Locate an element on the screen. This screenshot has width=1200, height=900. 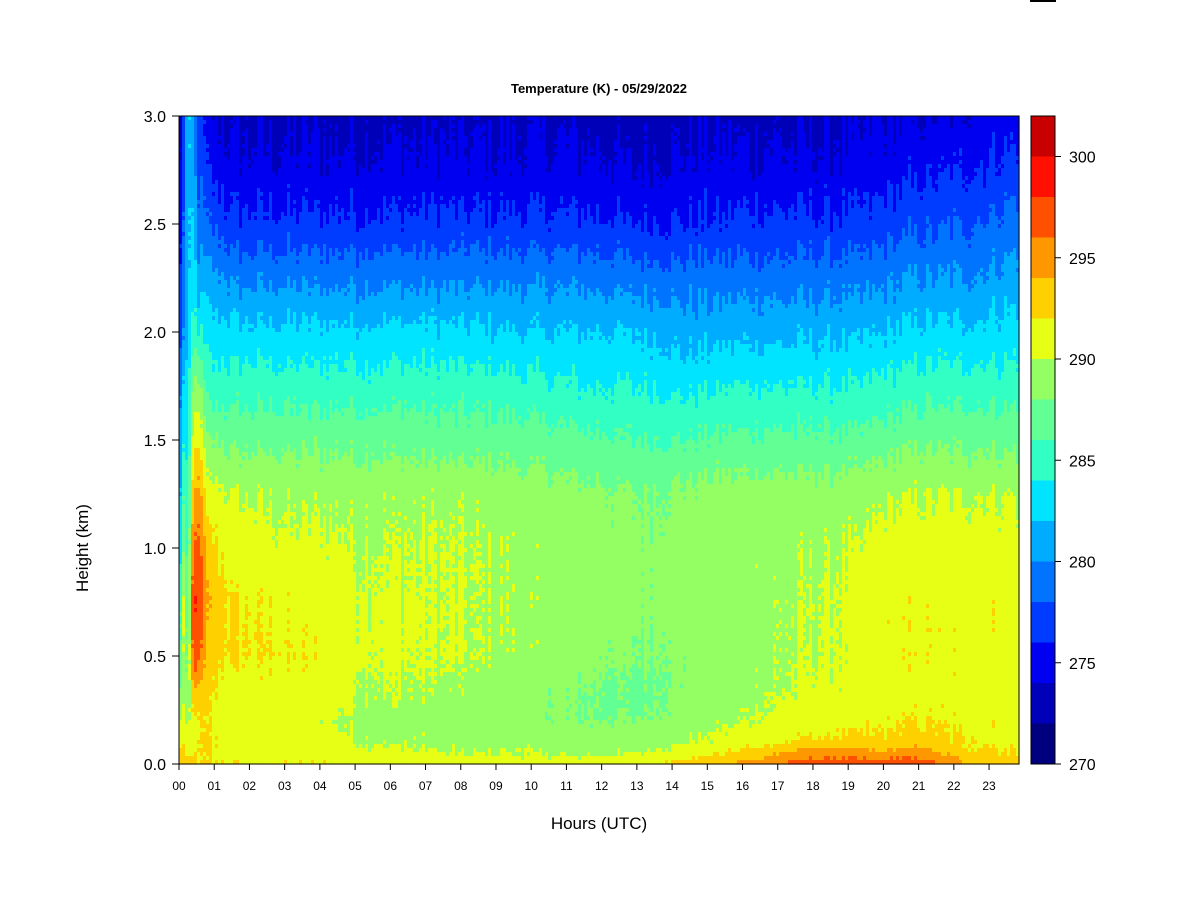
corner-mark is located at coordinates (1043, 1).